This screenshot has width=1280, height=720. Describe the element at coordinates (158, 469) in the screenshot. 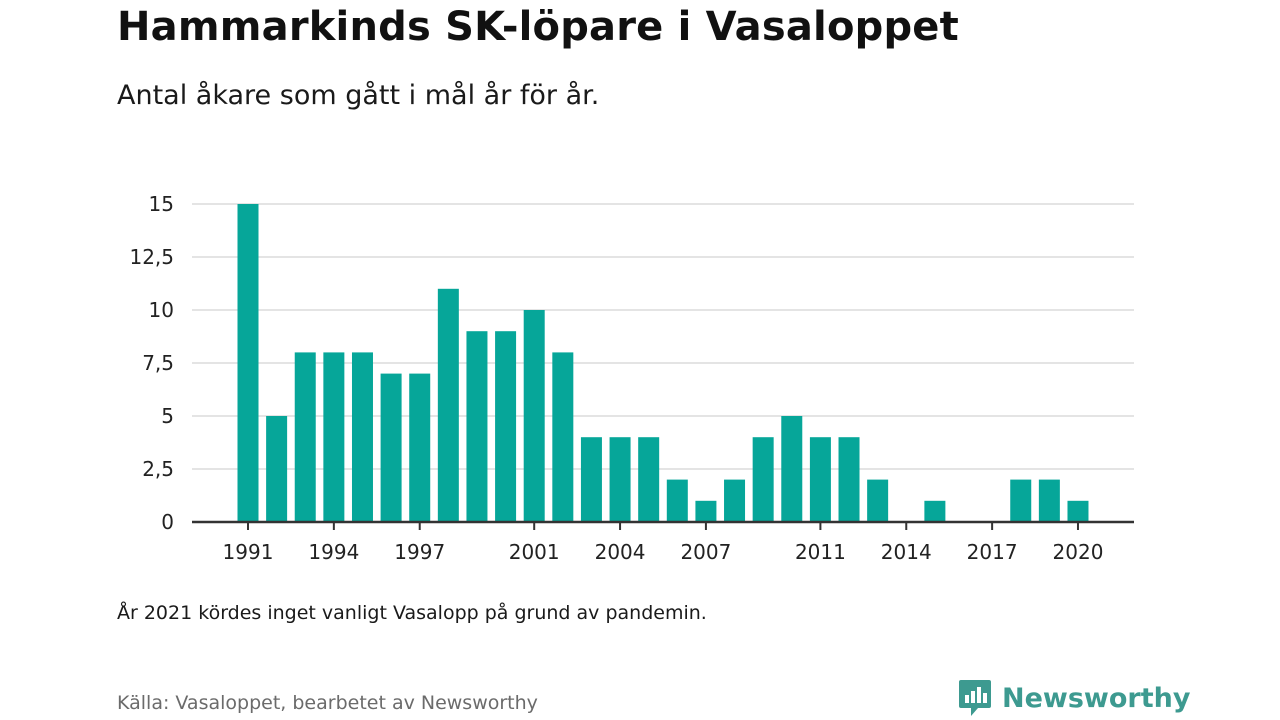

I see `y-tick-label: 2,5` at that location.